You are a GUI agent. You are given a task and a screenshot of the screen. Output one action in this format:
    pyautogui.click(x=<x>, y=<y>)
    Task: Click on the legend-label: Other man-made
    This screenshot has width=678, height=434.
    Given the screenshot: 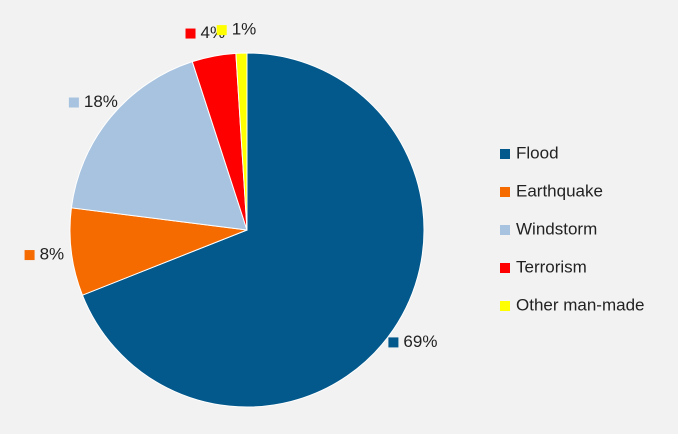 What is the action you would take?
    pyautogui.click(x=580, y=304)
    